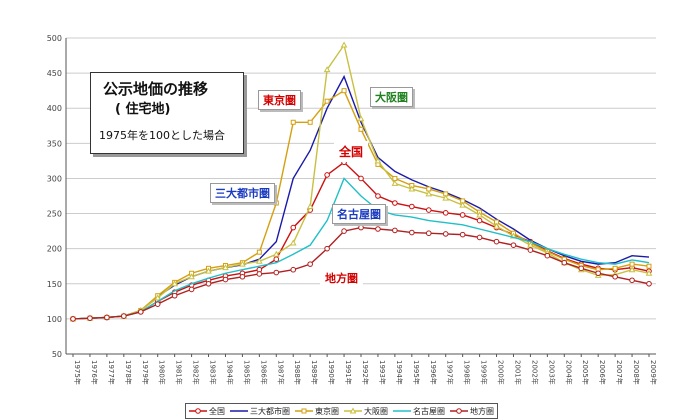  What do you see at coordinates (359, 214) in the screenshot?
I see `callout-nagoya: 名古屋圏` at bounding box center [359, 214].